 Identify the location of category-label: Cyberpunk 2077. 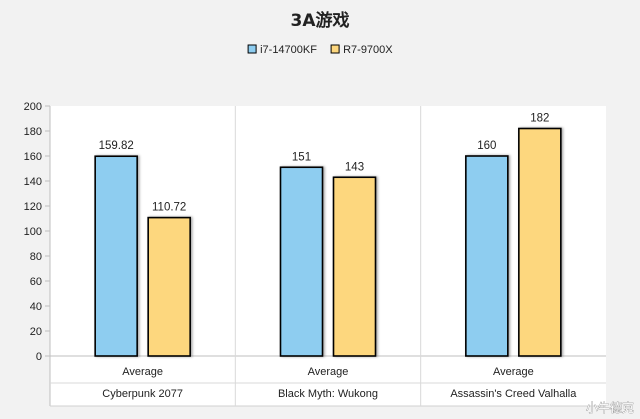
(142, 394).